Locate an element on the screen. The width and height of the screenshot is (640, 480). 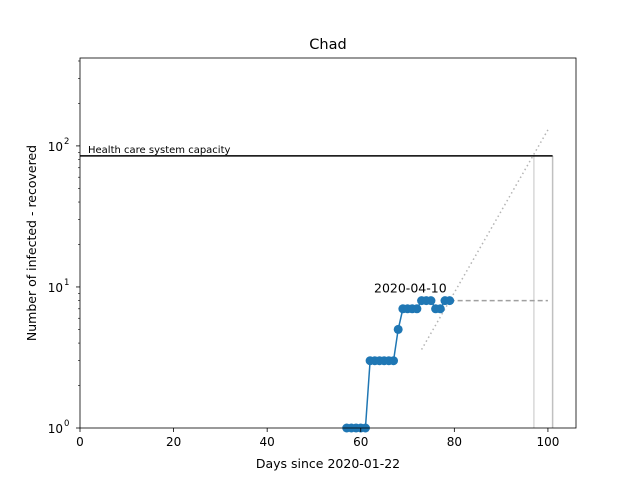
trend-line is located at coordinates (484, 239).